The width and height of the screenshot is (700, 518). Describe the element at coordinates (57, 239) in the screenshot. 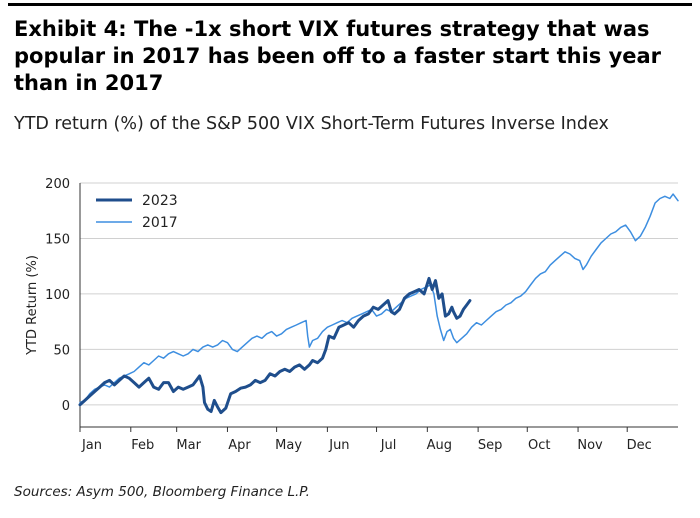

I see `y-tick-label: 150` at that location.